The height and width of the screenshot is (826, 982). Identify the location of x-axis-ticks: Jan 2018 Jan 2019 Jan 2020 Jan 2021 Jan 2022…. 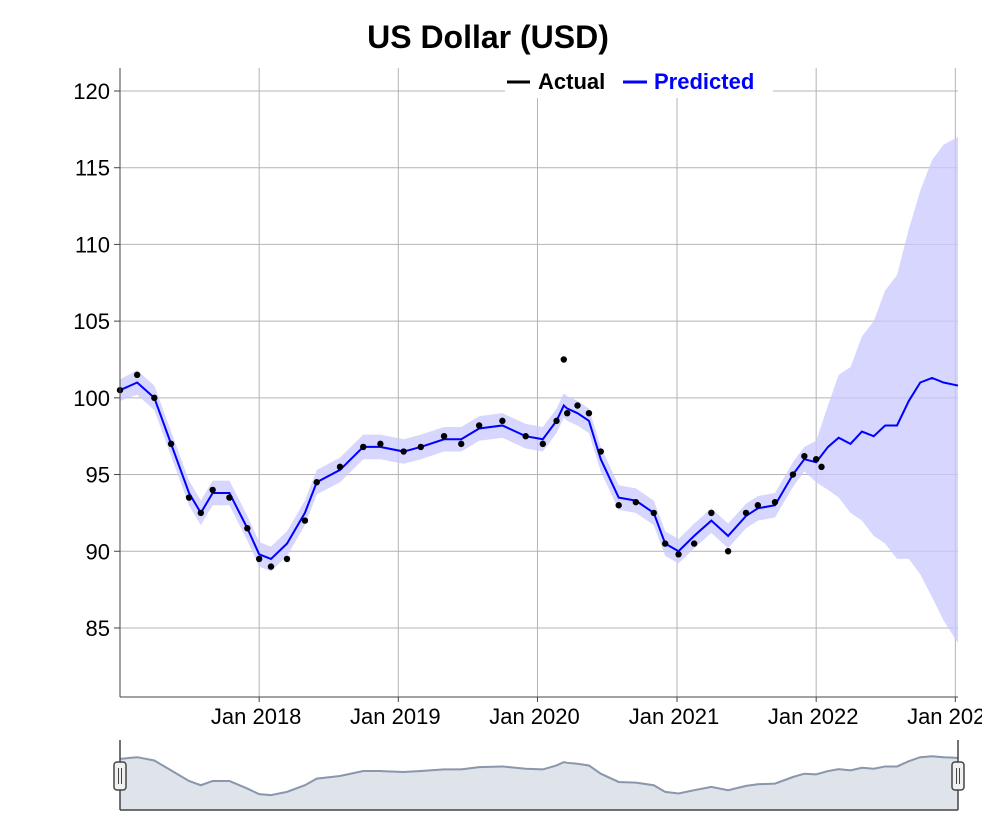
(596, 713).